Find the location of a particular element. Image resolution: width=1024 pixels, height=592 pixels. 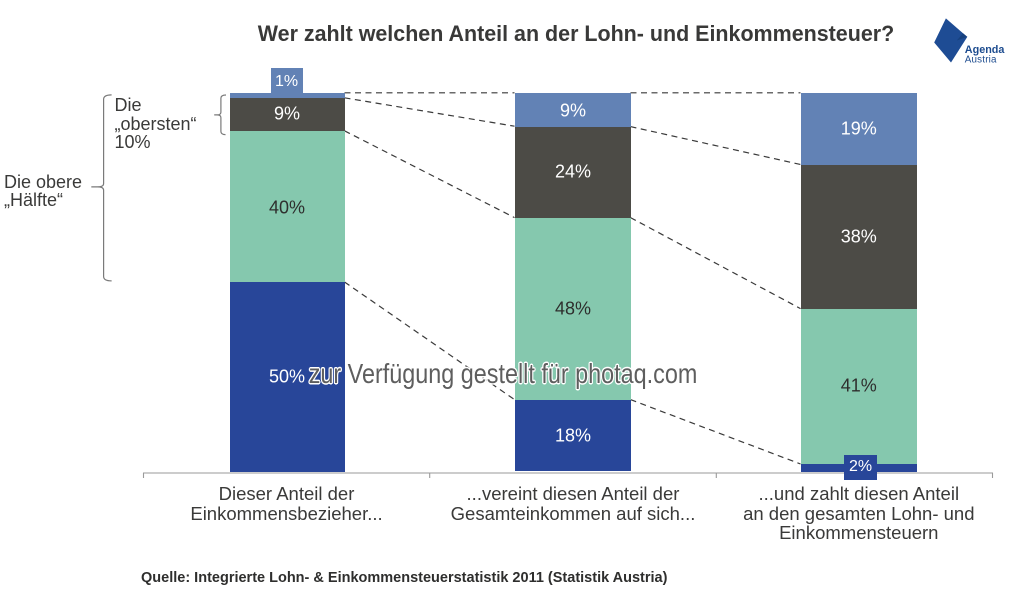

svg-text: Agenda is located at coordinates (985, 50).